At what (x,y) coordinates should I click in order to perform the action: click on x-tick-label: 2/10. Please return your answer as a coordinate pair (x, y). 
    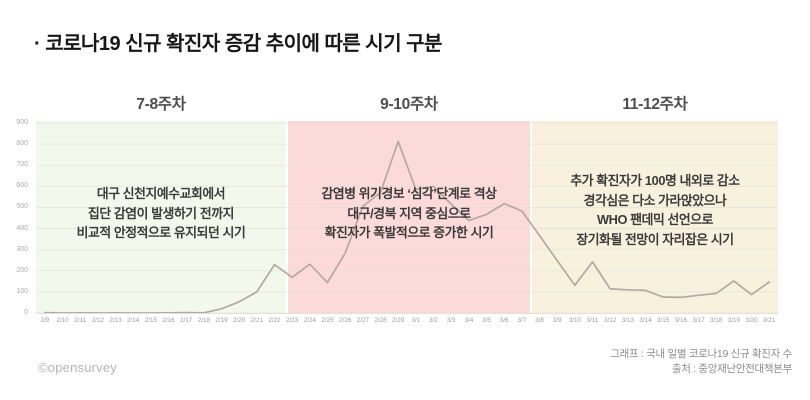
    Looking at the image, I should click on (62, 320).